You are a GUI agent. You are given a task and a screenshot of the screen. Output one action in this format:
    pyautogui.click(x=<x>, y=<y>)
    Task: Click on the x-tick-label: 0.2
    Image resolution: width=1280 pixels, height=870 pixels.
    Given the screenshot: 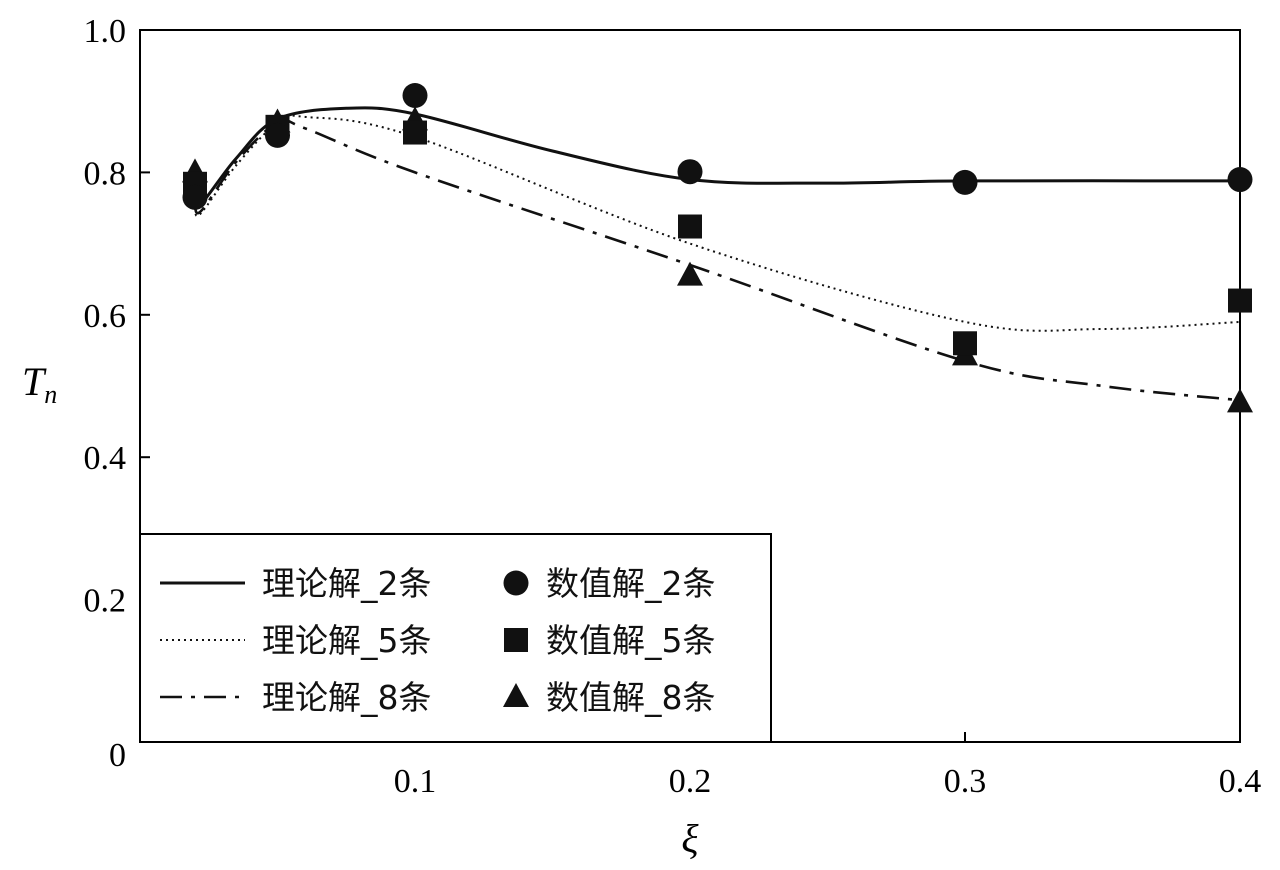 What is the action you would take?
    pyautogui.click(x=690, y=781)
    